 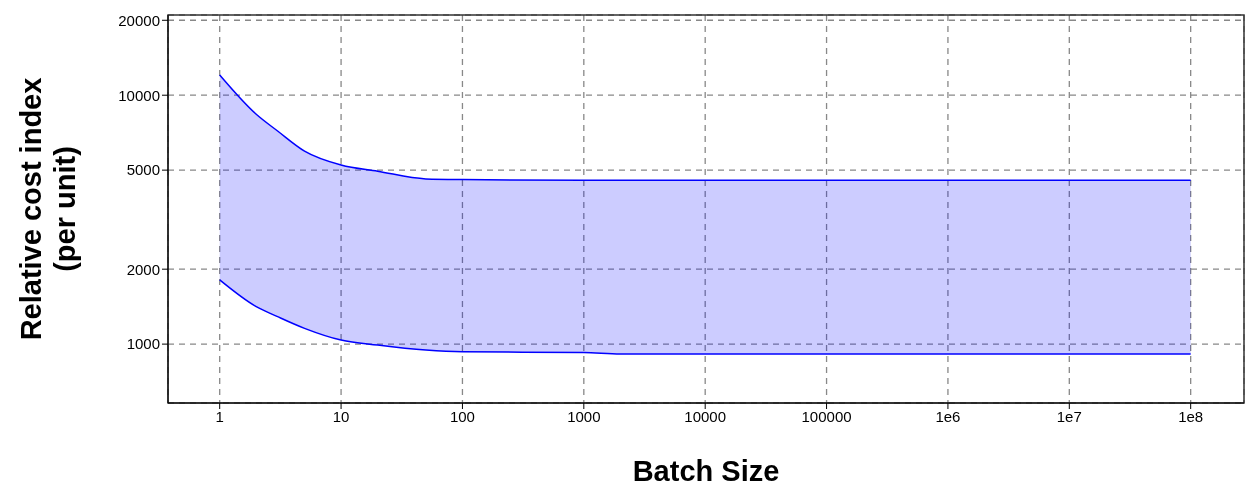 What do you see at coordinates (584, 416) in the screenshot?
I see `x-tick-label: 1000` at bounding box center [584, 416].